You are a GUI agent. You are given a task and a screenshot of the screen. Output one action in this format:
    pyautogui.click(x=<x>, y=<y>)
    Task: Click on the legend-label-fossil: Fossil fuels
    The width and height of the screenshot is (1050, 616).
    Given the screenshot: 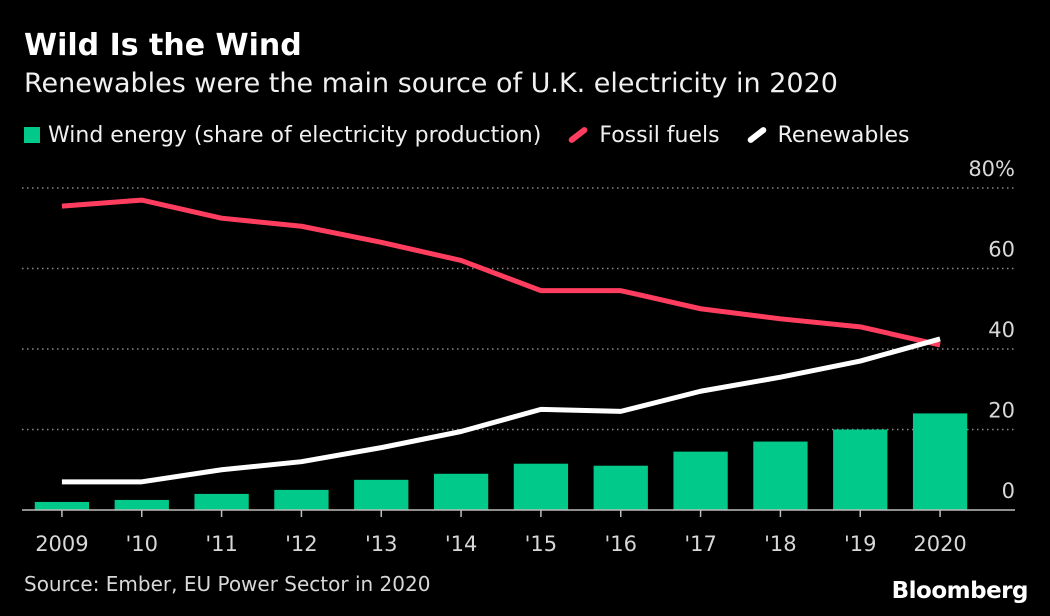 What is the action you would take?
    pyautogui.click(x=659, y=135)
    